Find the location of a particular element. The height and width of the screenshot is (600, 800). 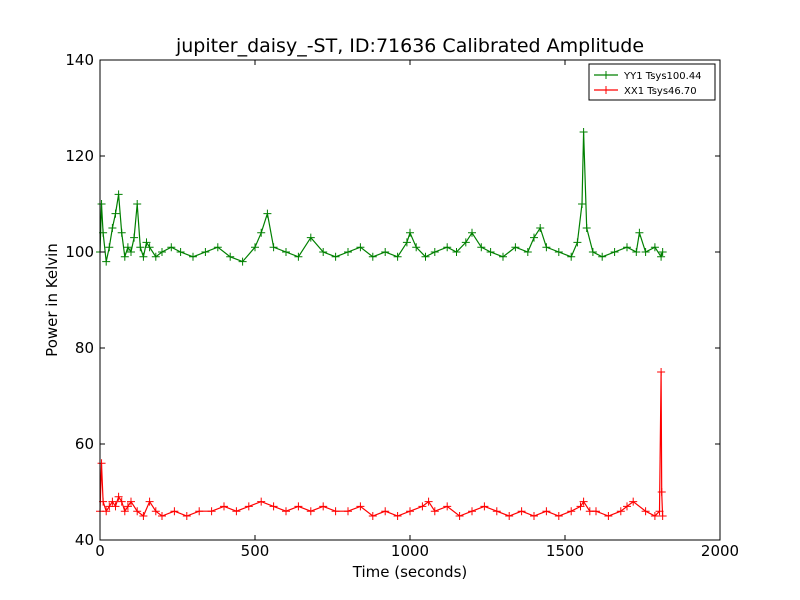

legend-label: YY1 Tsys100.44 is located at coordinates (662, 76).